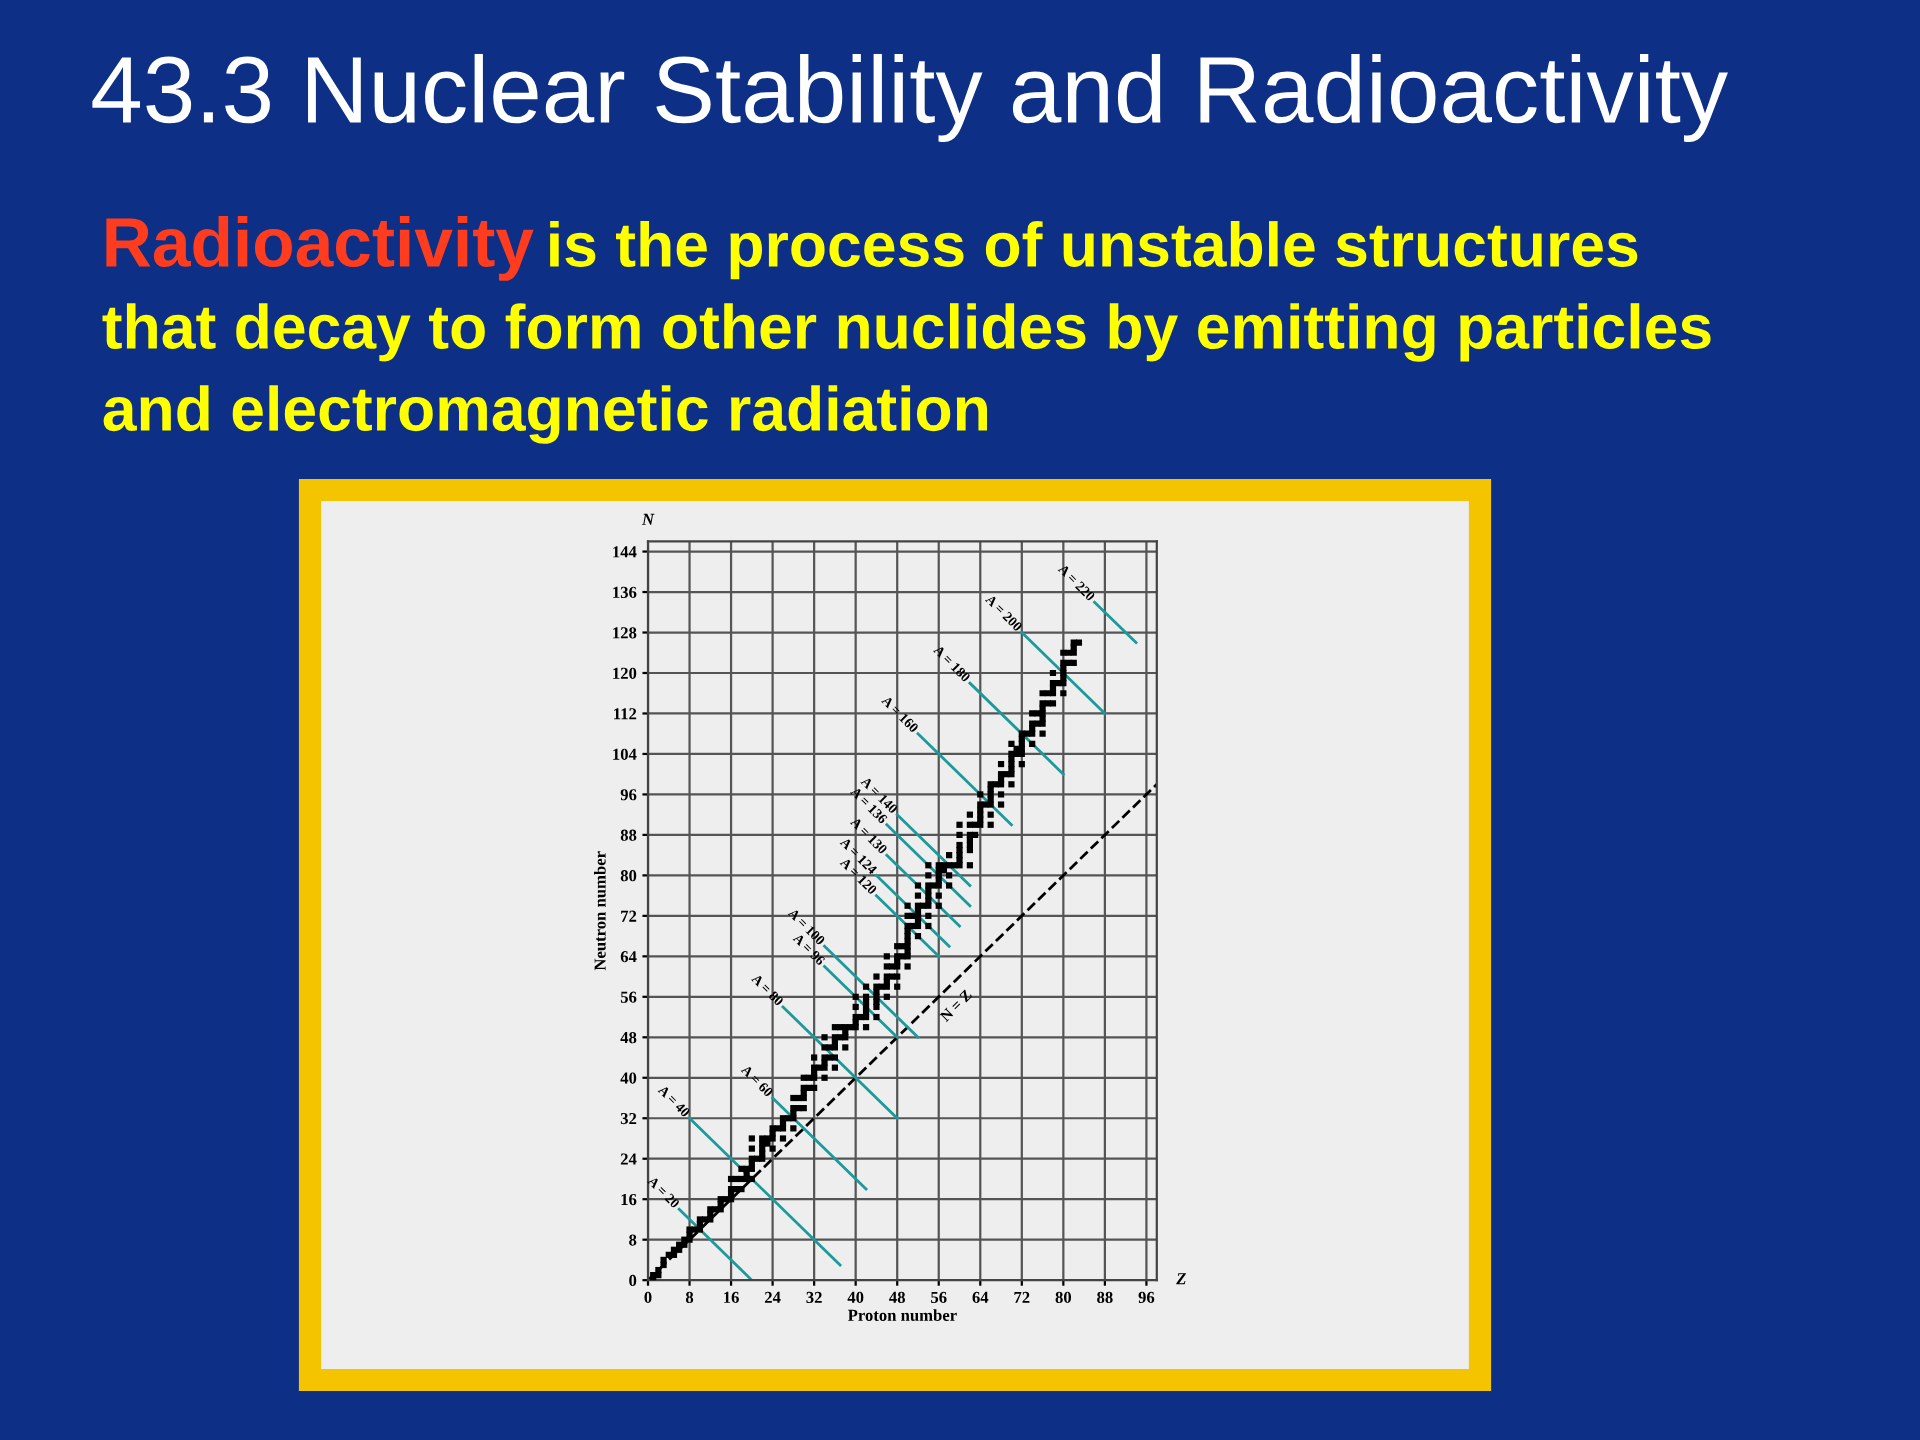 The height and width of the screenshot is (1440, 1920). What do you see at coordinates (731, 1297) in the screenshot?
I see `x-tick-label: 16` at bounding box center [731, 1297].